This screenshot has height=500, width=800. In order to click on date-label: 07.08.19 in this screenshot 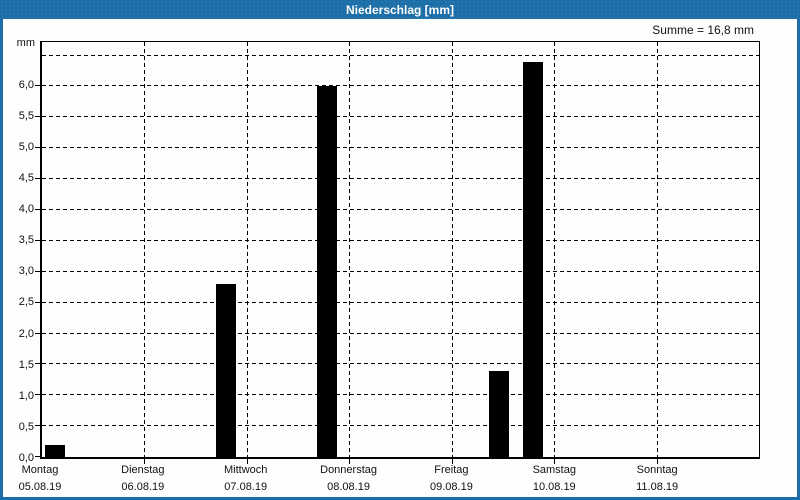, I will do `click(246, 487)`.